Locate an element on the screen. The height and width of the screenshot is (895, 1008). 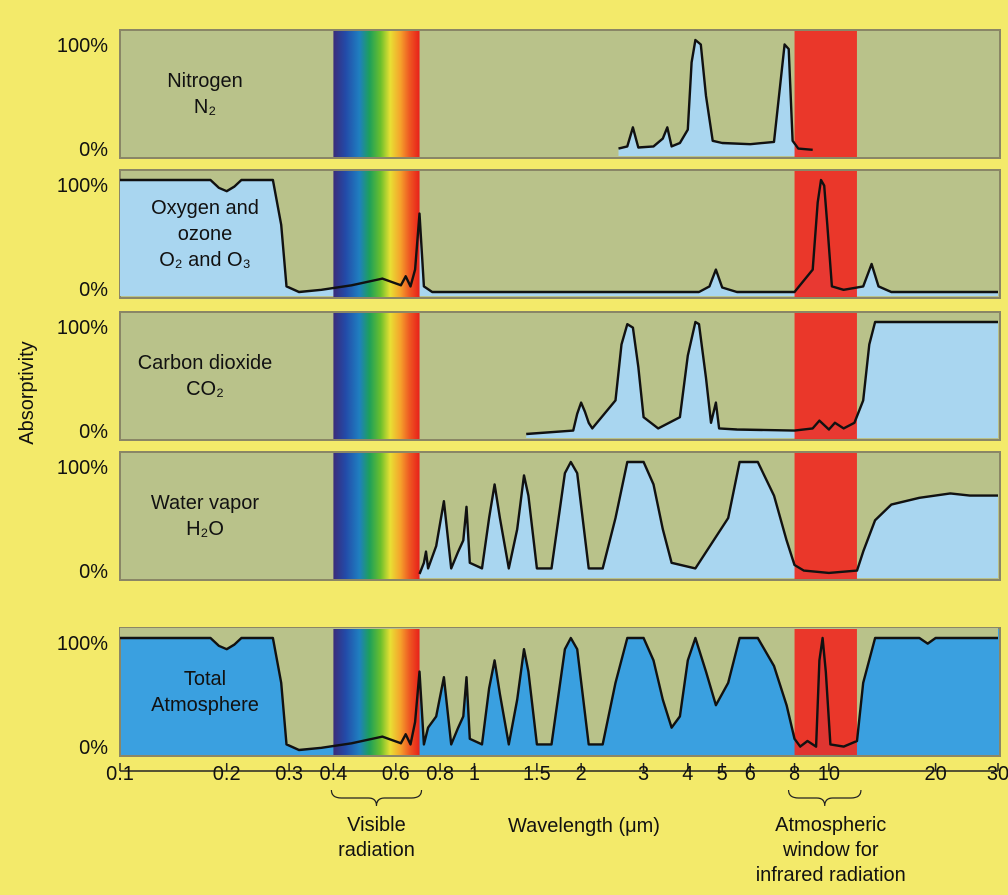
x-tick-label: 0.2 is located at coordinates (227, 774).